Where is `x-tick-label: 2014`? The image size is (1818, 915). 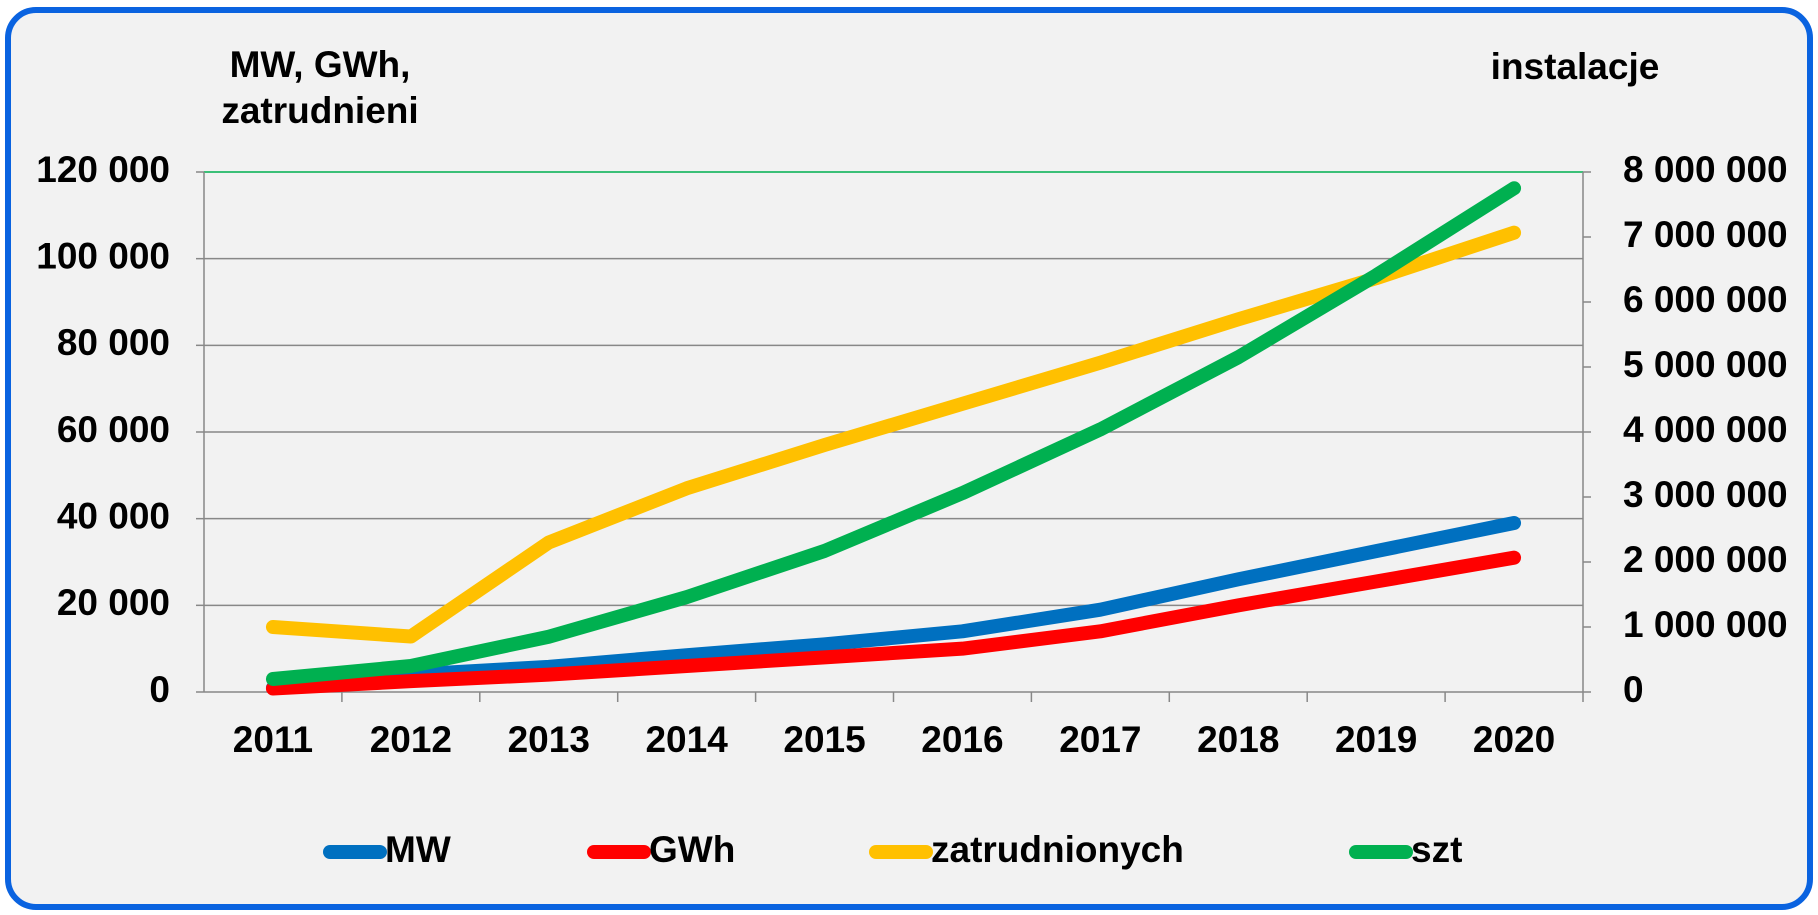
x-tick-label: 2014 is located at coordinates (686, 739).